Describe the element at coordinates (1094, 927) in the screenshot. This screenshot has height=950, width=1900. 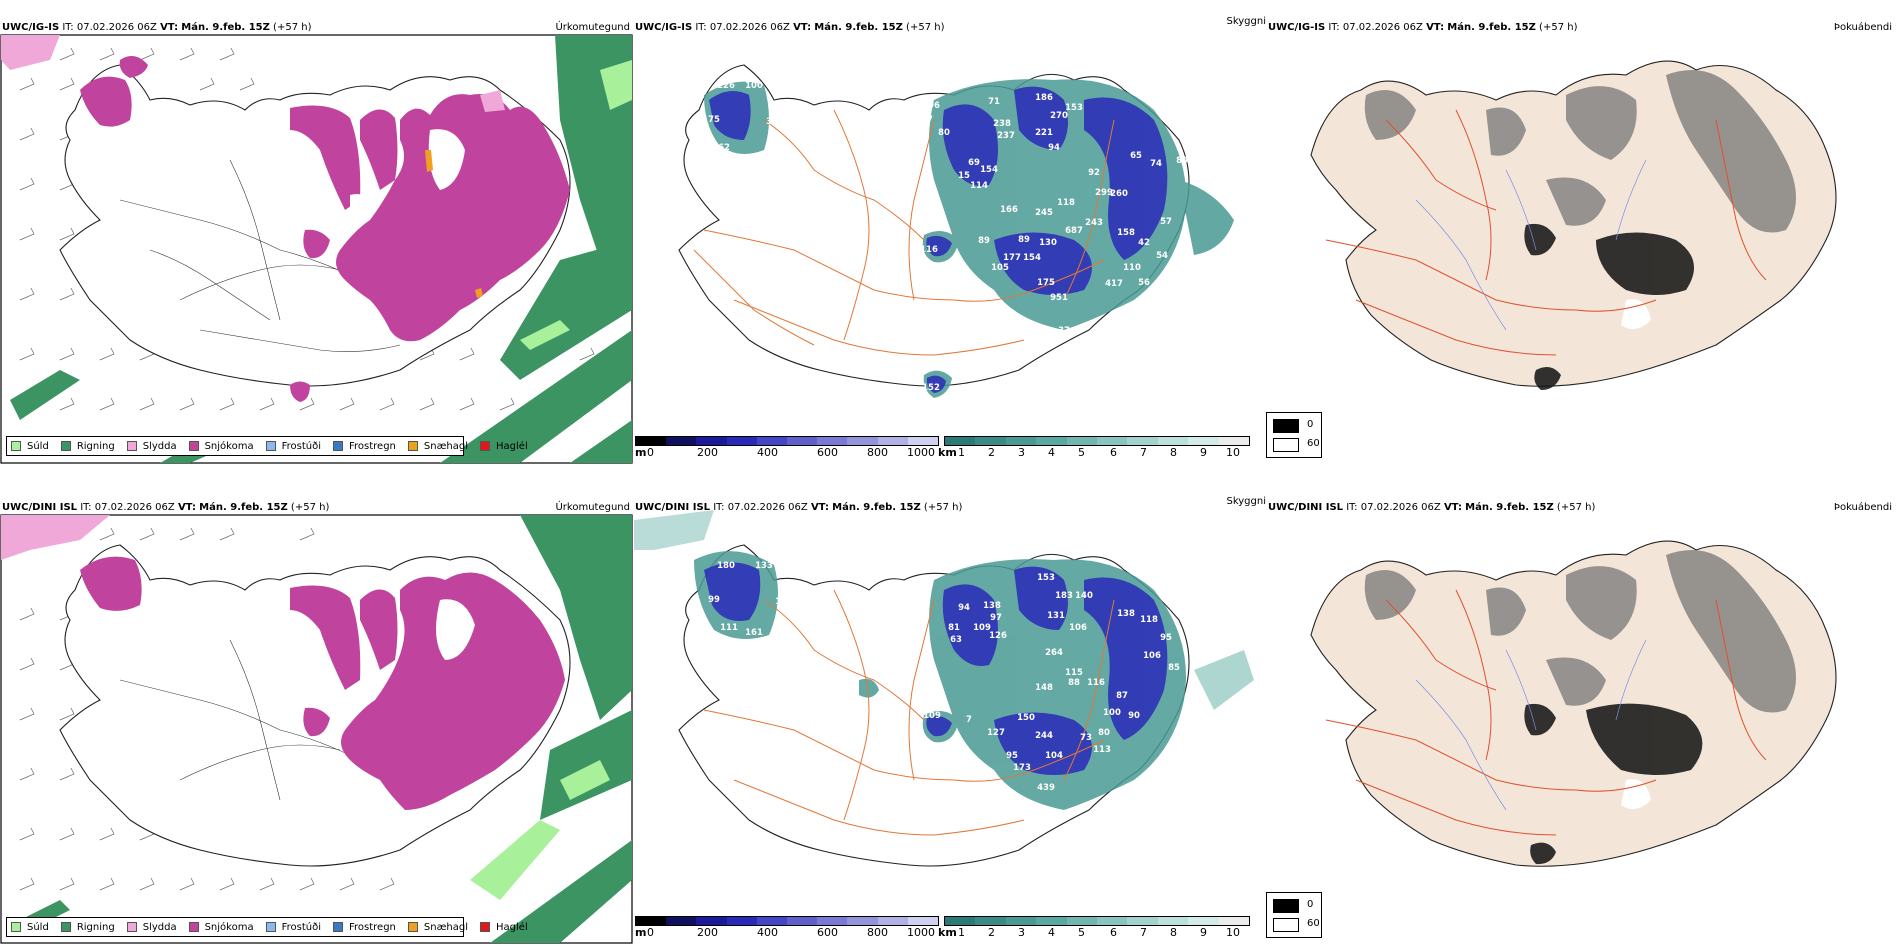
I see `row2-vis-colorbar: km 1 2 3 4 5 6 7 8 9 10` at that location.